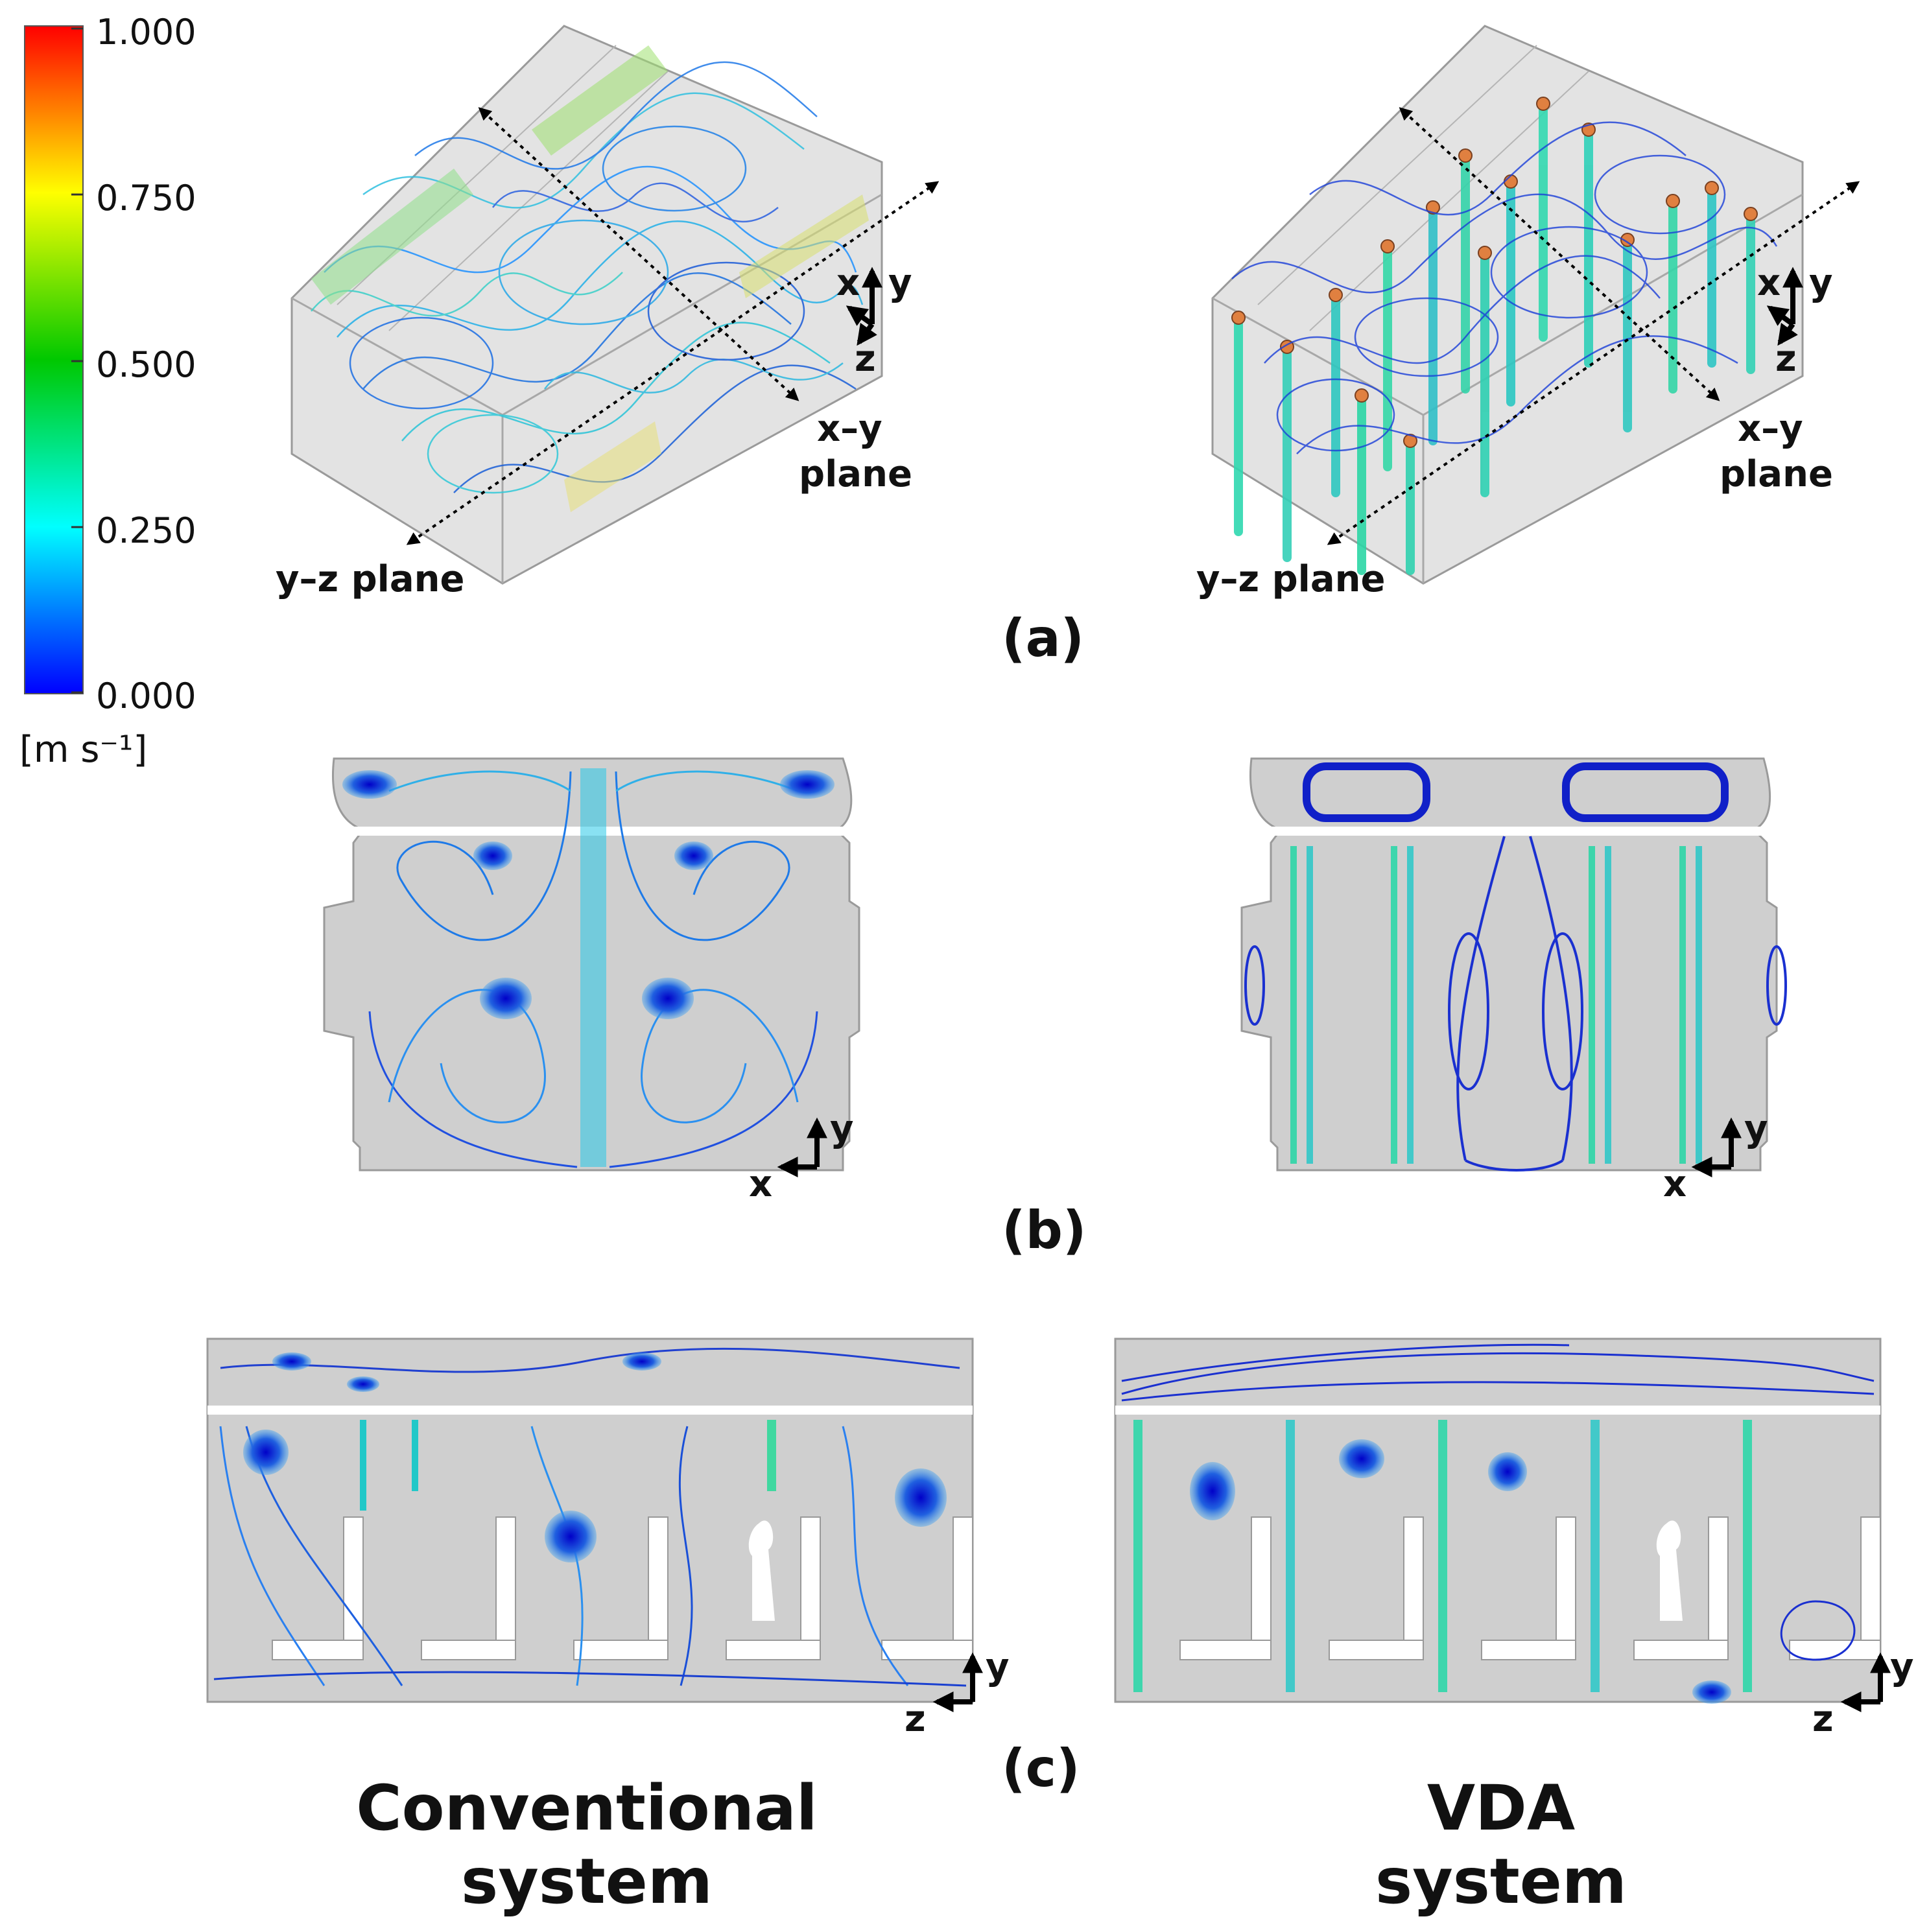 This screenshot has width=1929, height=1932. Describe the element at coordinates (1674, 1184) in the screenshot. I see `axis-x-b-right: x` at that location.